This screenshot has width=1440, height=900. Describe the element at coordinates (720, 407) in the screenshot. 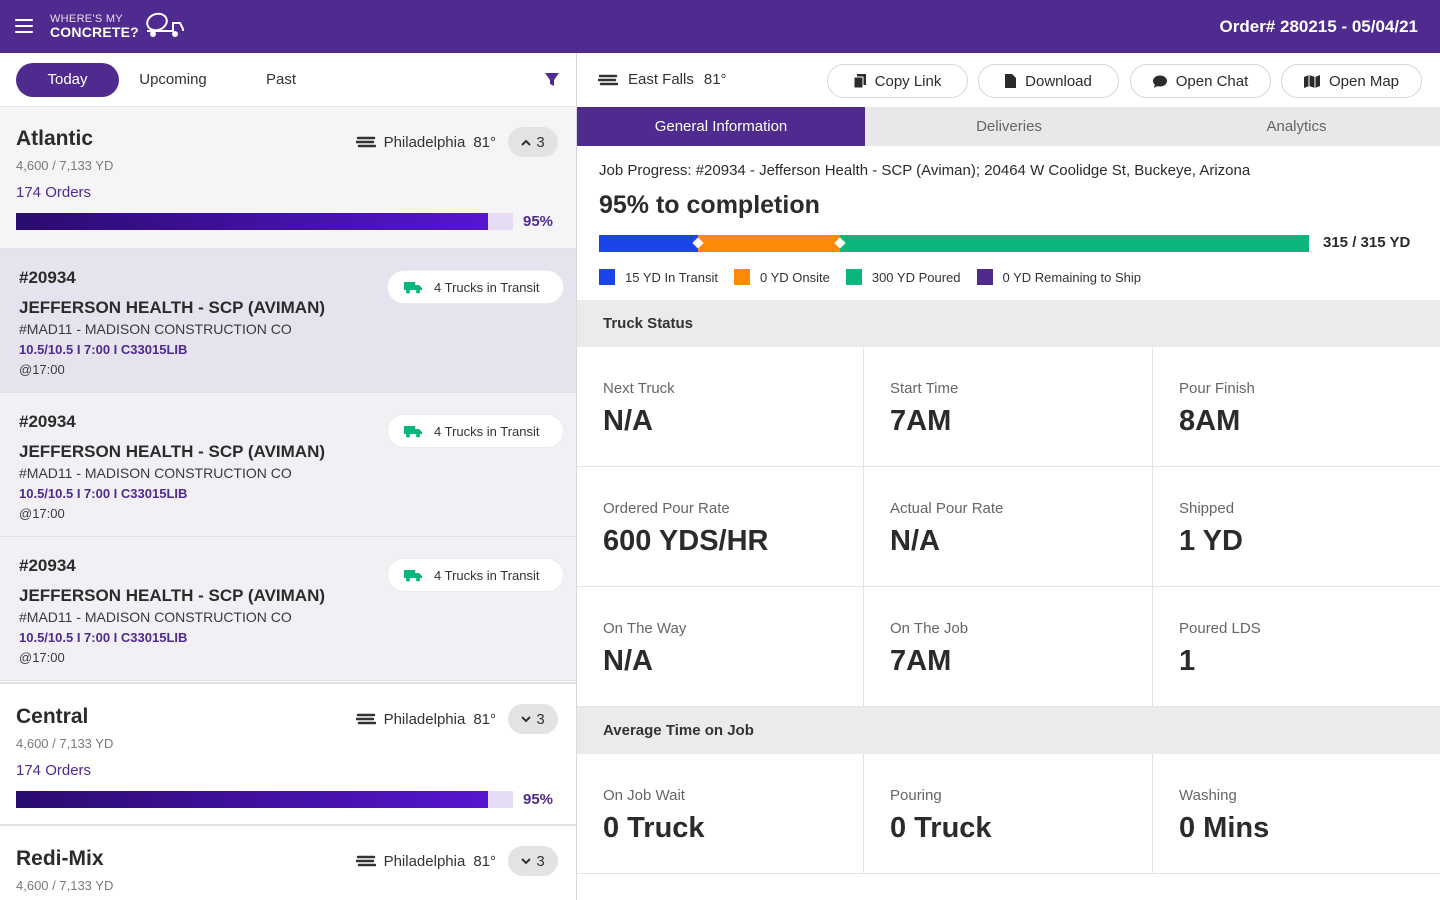

I see `stat-next-truck: Next Truck N/A` at that location.